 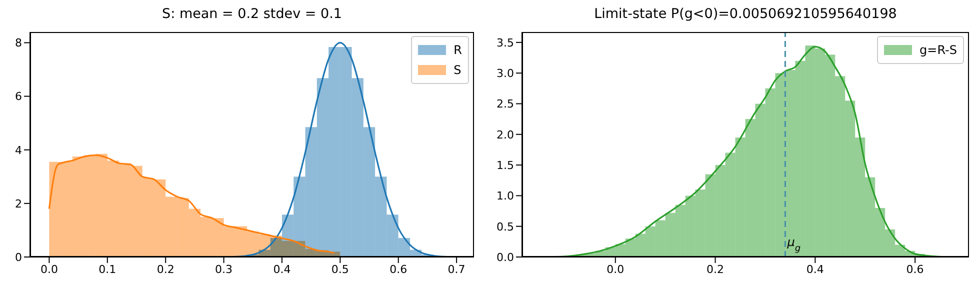 I want to click on y-tick-label: 2, so click(x=18, y=203).